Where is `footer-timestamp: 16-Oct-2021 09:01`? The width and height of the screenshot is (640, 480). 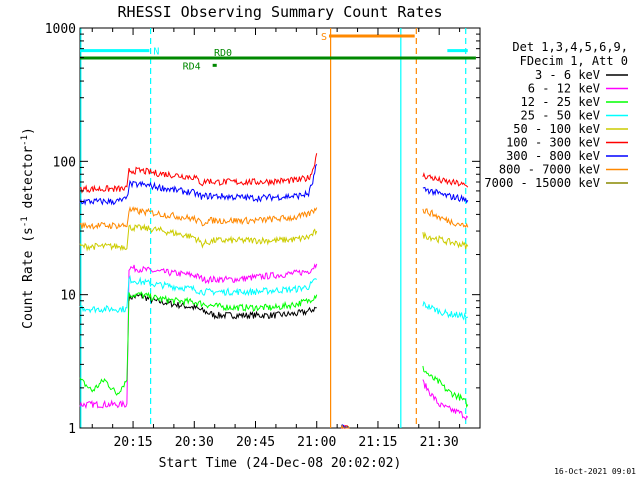 footer-timestamp: 16-Oct-2021 09:01 is located at coordinates (595, 471).